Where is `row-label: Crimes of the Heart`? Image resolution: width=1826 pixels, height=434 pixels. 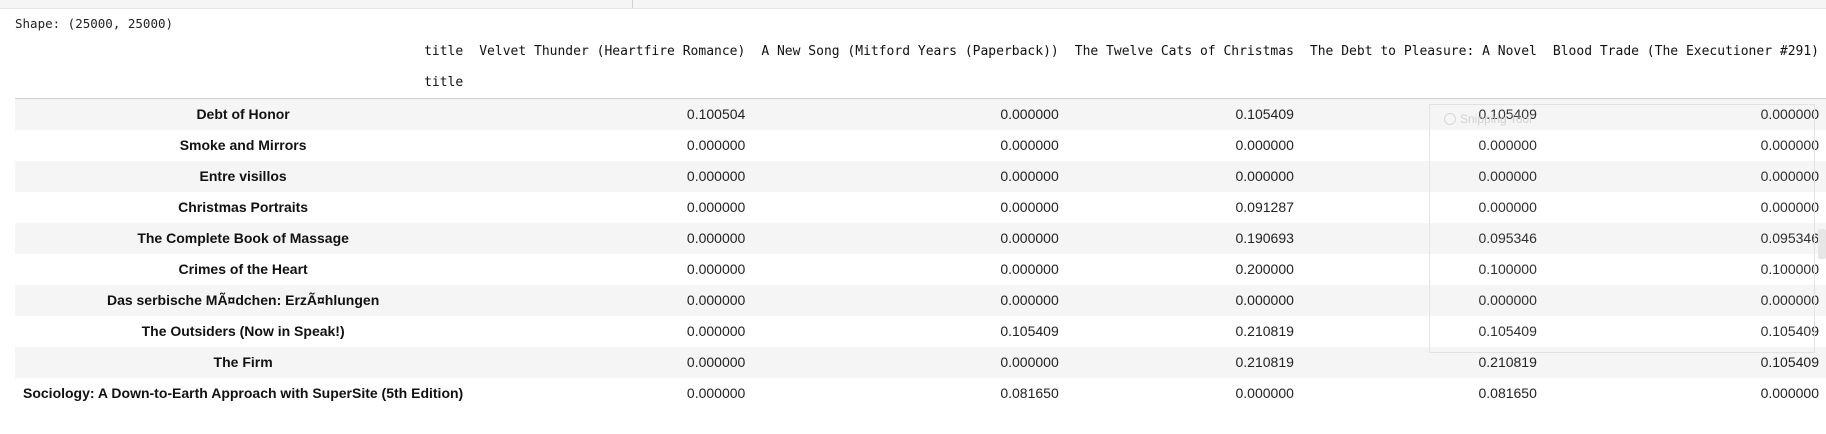 row-label: Crimes of the Heart is located at coordinates (243, 269).